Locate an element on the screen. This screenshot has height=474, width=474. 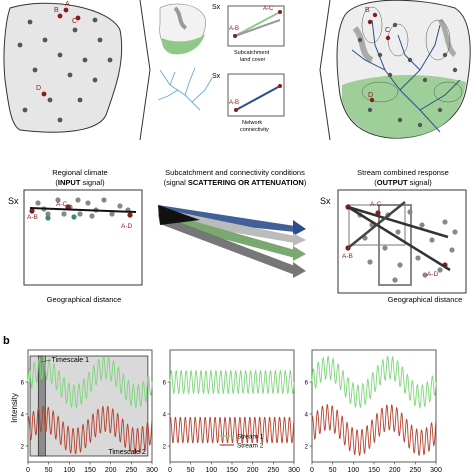
scatter-point-ad is located at coordinates (130, 215).